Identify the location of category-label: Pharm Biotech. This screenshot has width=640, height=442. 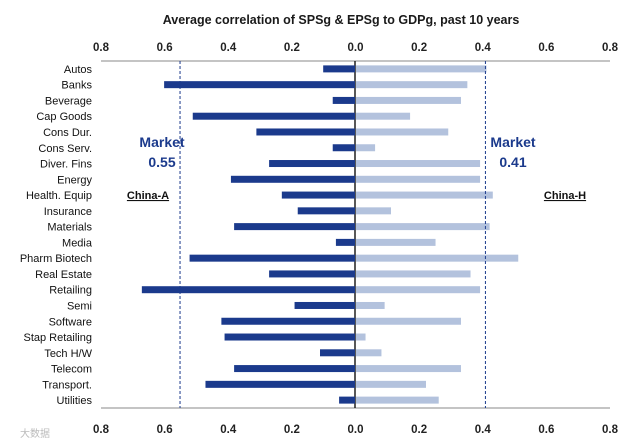
(56, 259).